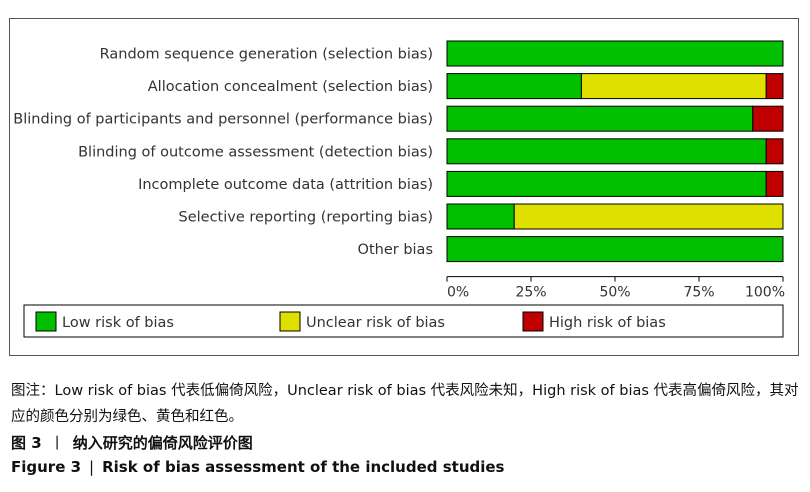  I want to click on figure-cn-title: 纳入研究的偏倚风险评价图, so click(162, 443).